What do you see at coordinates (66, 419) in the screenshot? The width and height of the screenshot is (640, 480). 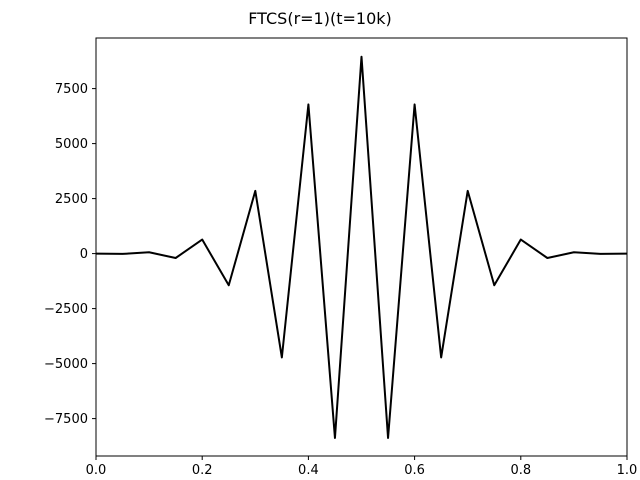 I see `y-tick-label: −7500` at bounding box center [66, 419].